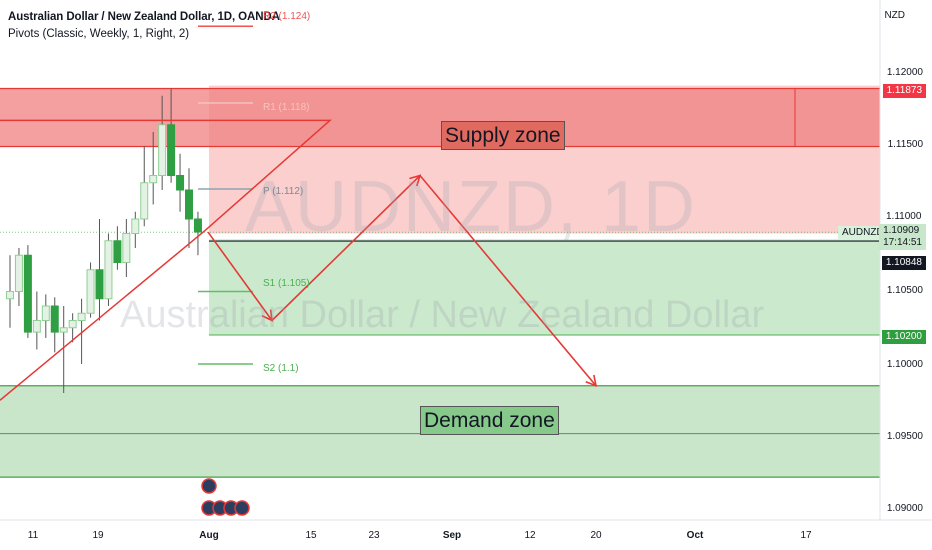  I want to click on price-tick: 1.10500, so click(904, 290).